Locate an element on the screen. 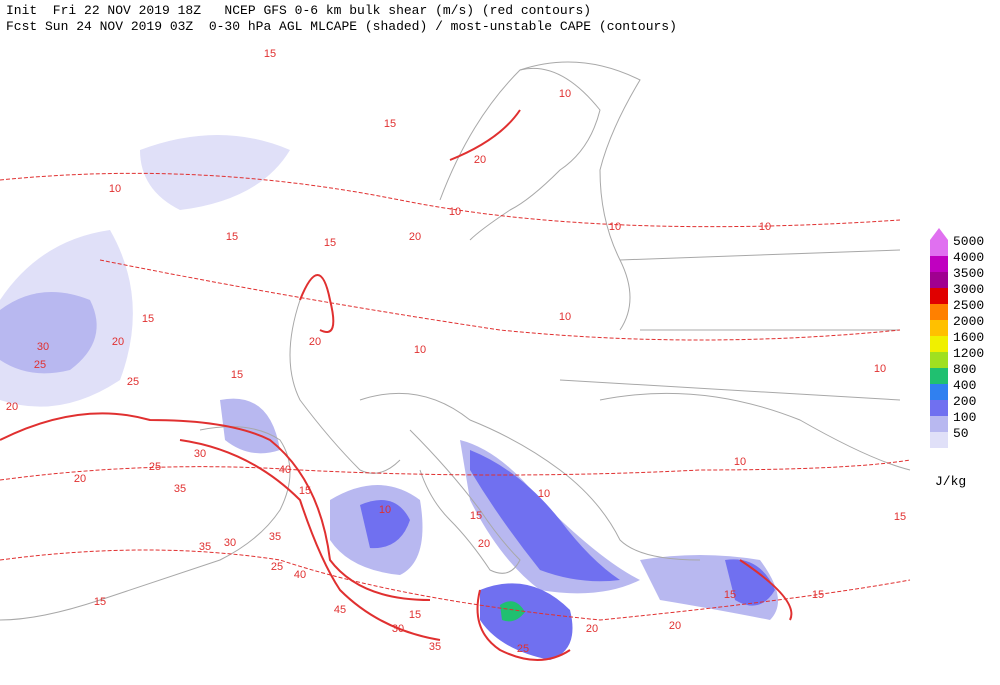 This screenshot has width=1000, height=685. colorbar-label: 2000 is located at coordinates (968, 321).